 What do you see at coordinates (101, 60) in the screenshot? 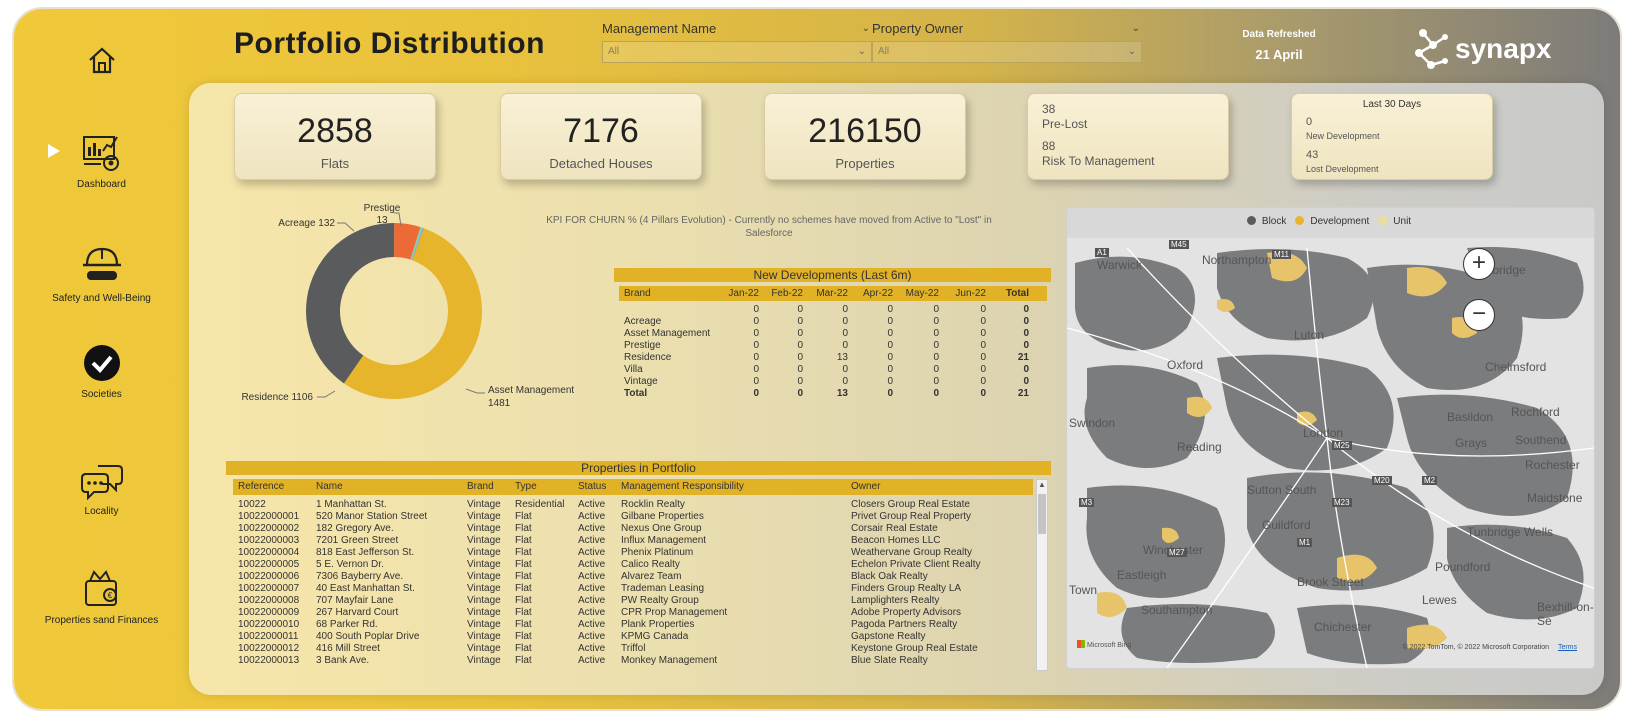
I see `sidebar-item-home` at bounding box center [101, 60].